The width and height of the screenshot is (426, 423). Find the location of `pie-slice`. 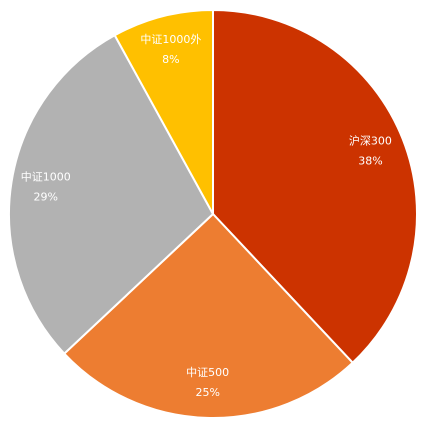

pie-slice is located at coordinates (163, 111).